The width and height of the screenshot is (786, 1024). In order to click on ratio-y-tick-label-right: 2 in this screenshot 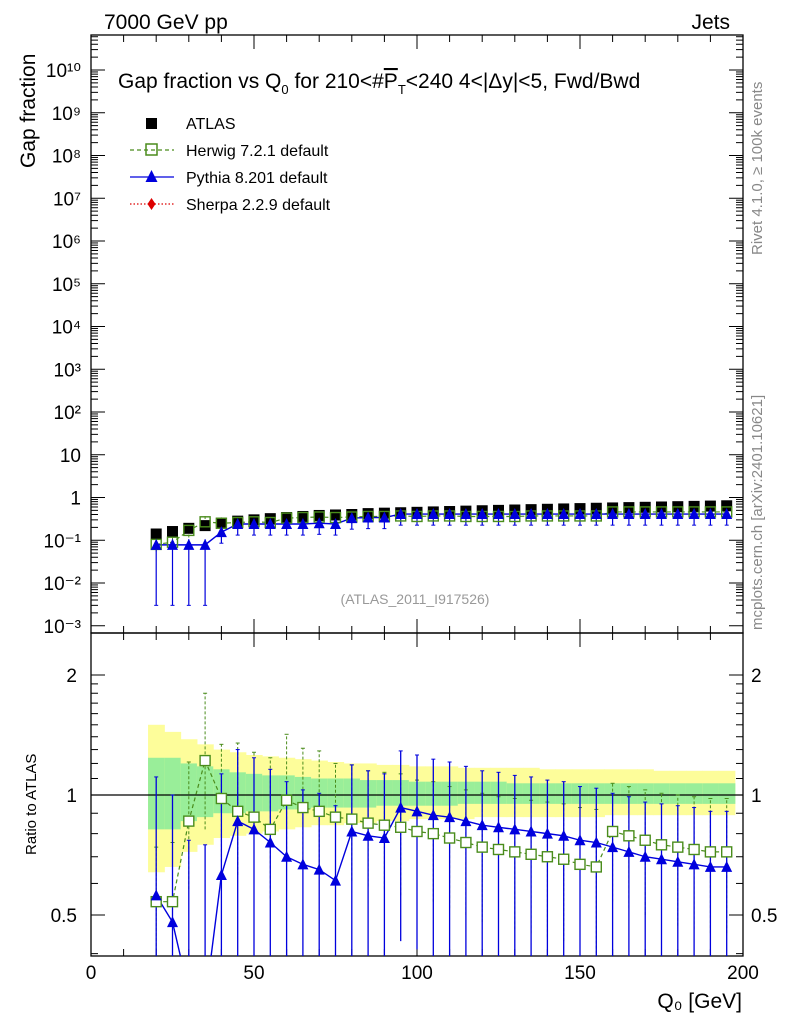, I will do `click(756, 676)`.